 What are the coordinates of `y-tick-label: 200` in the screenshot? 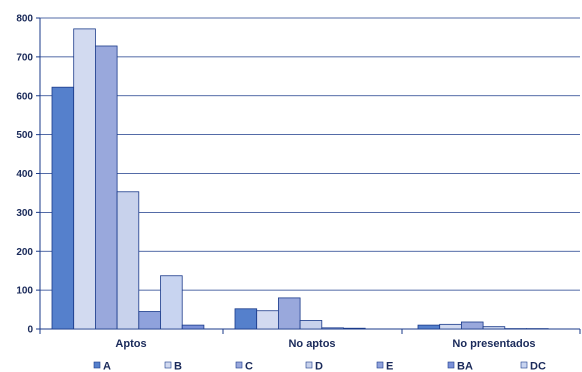 It's located at (24, 252).